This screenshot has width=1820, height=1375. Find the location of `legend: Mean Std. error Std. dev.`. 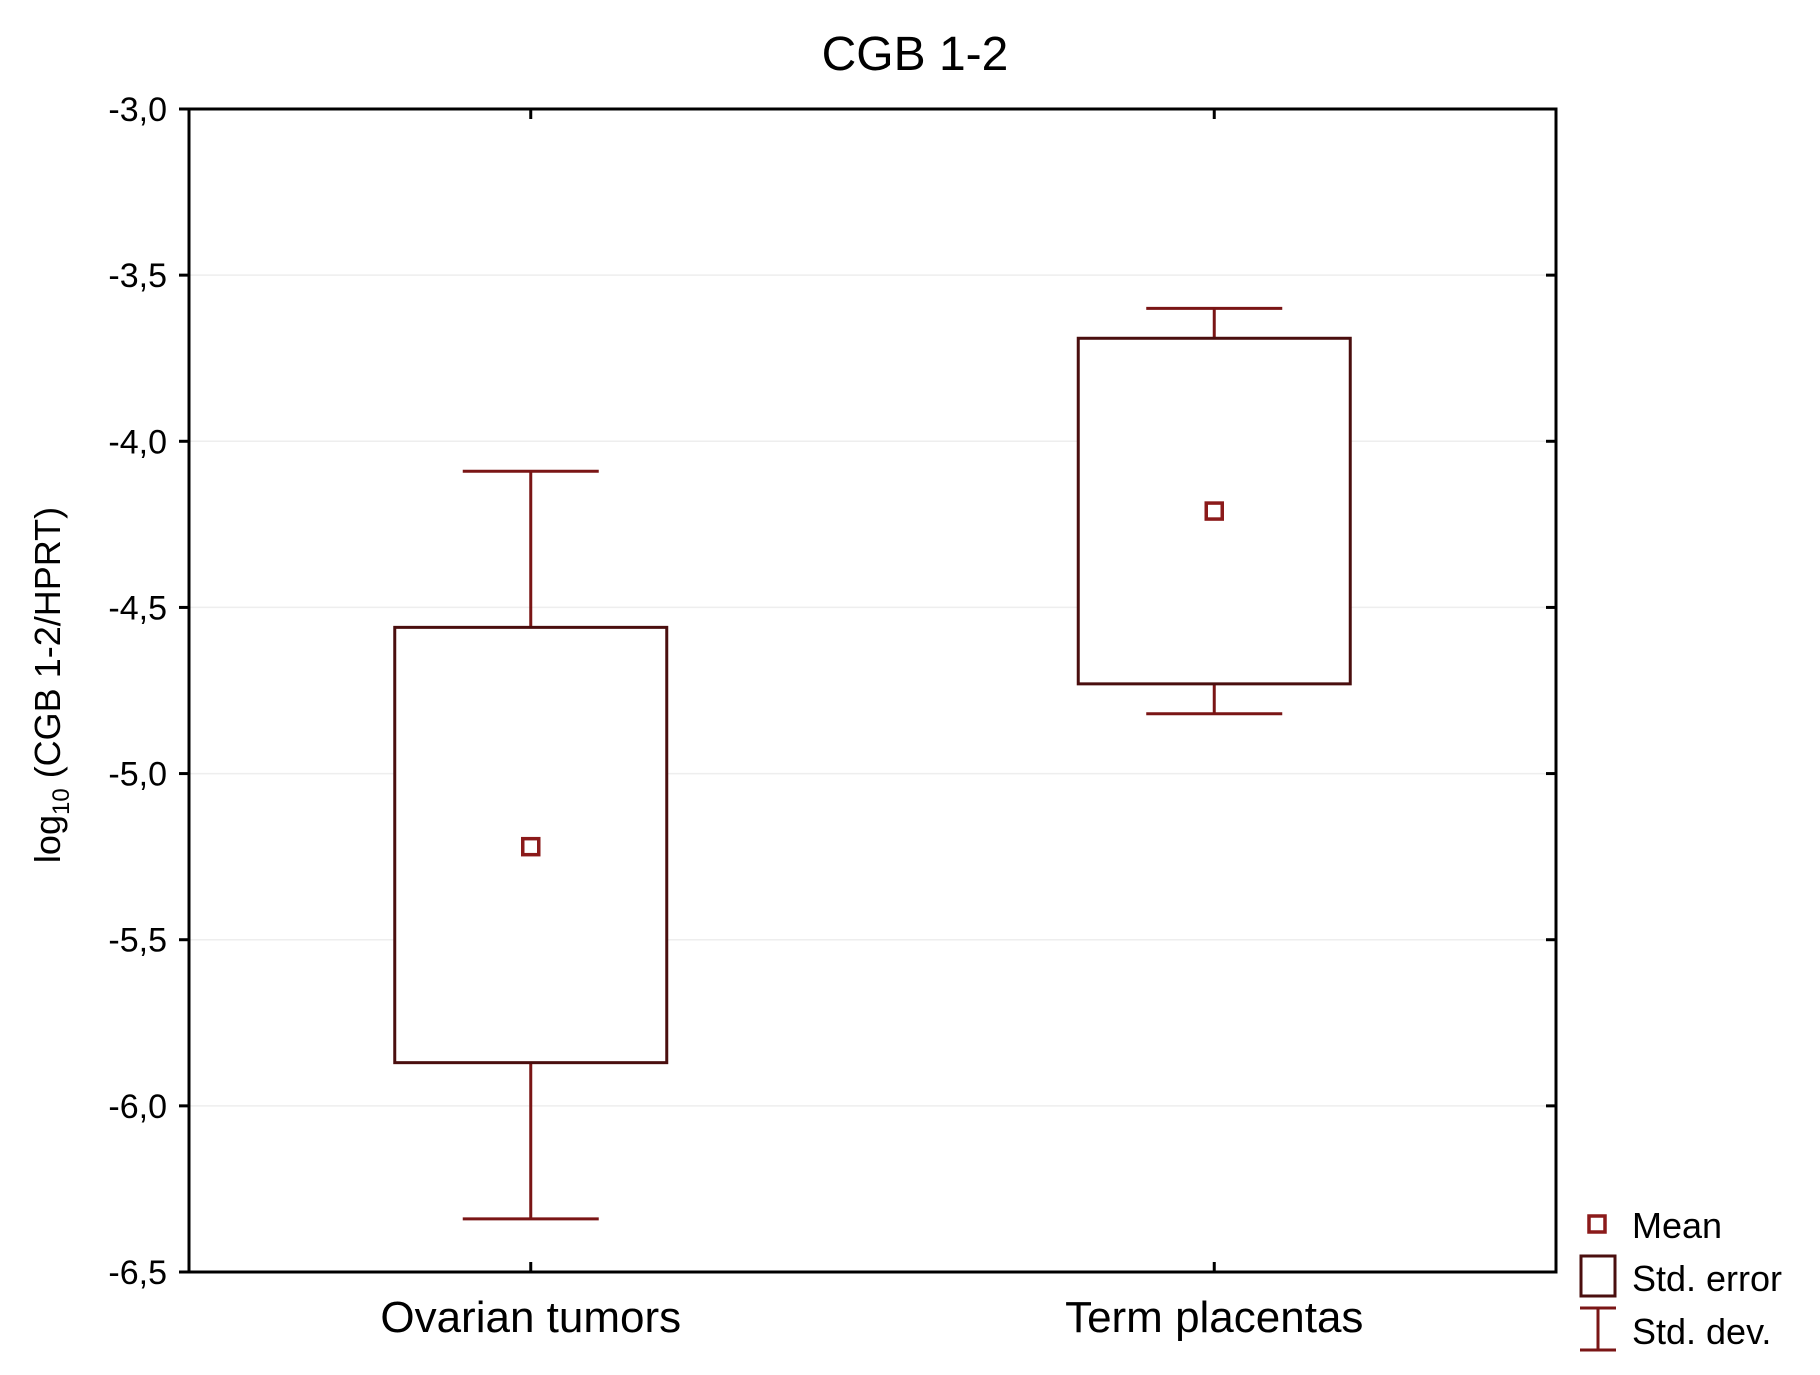

legend: Mean Std. error Std. dev. is located at coordinates (1680, 1278).